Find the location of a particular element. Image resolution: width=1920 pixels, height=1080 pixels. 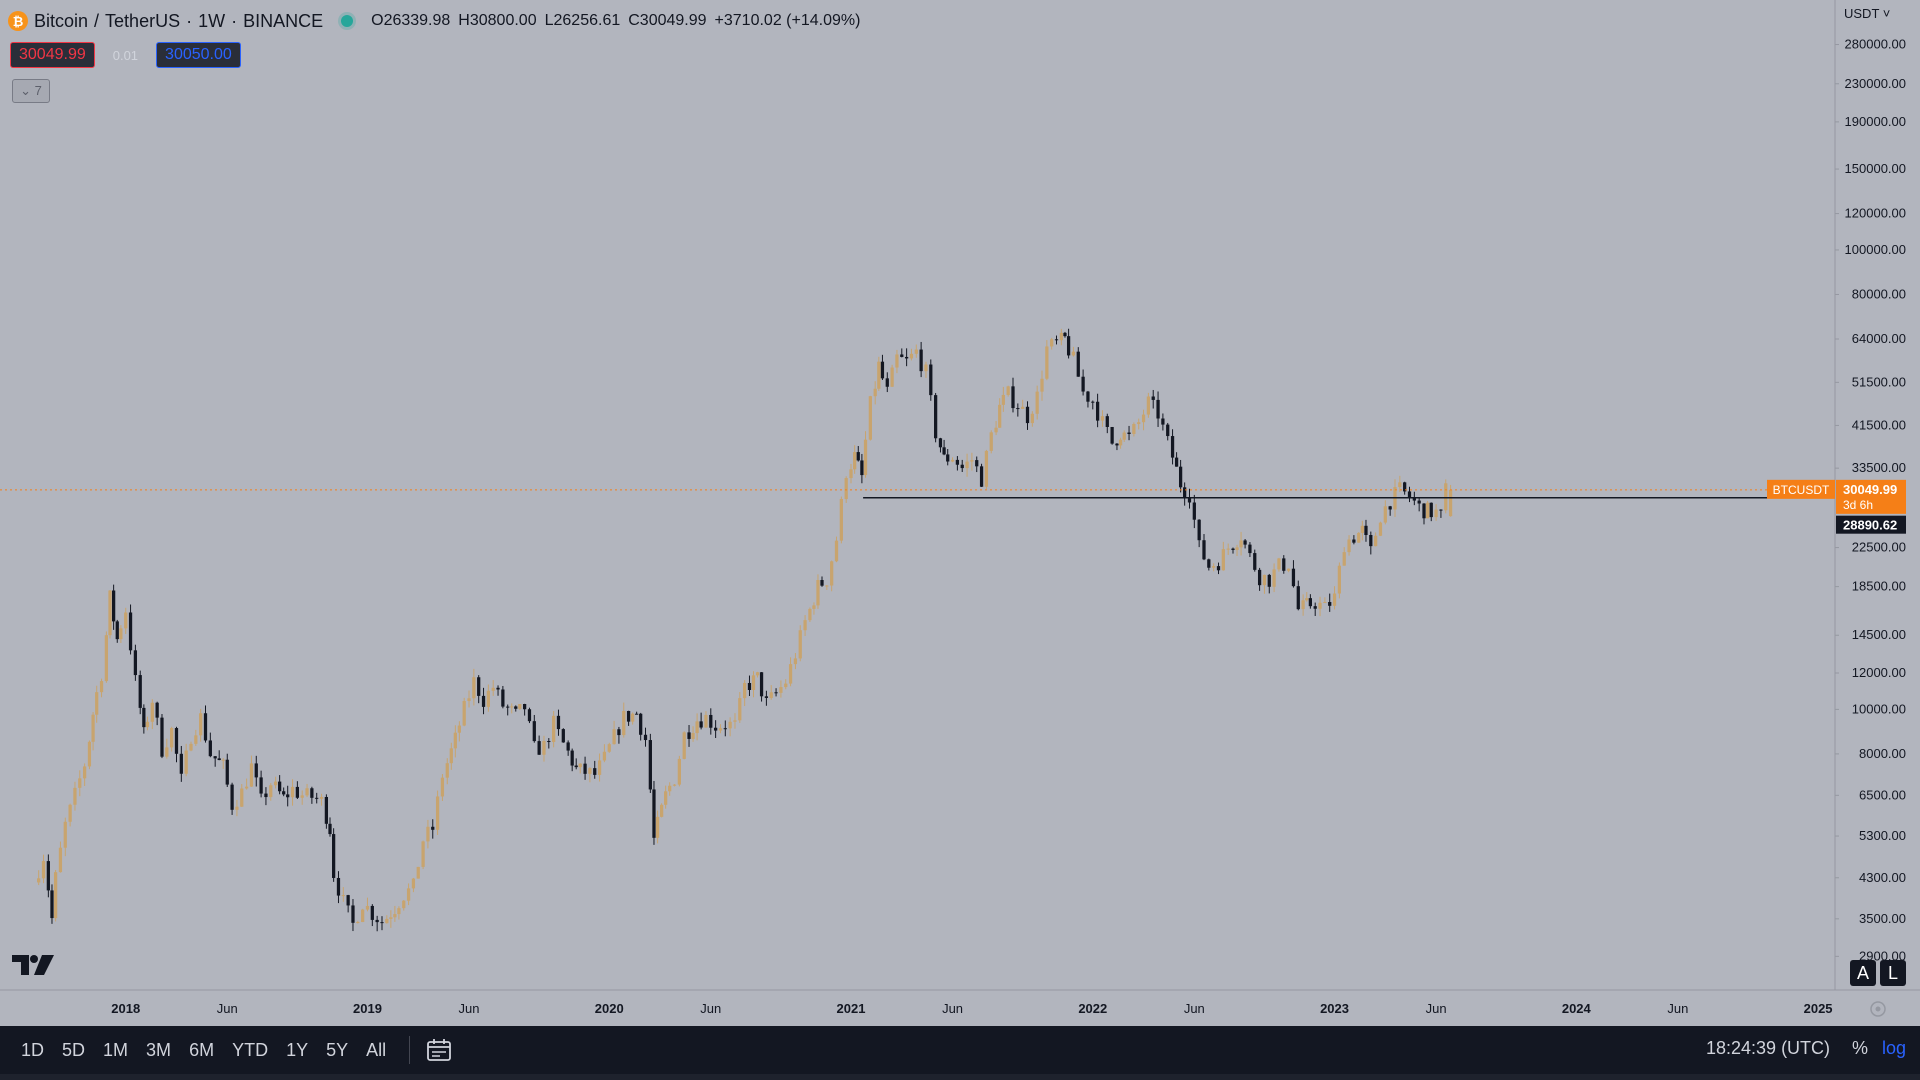

close-label: C is located at coordinates (634, 20).